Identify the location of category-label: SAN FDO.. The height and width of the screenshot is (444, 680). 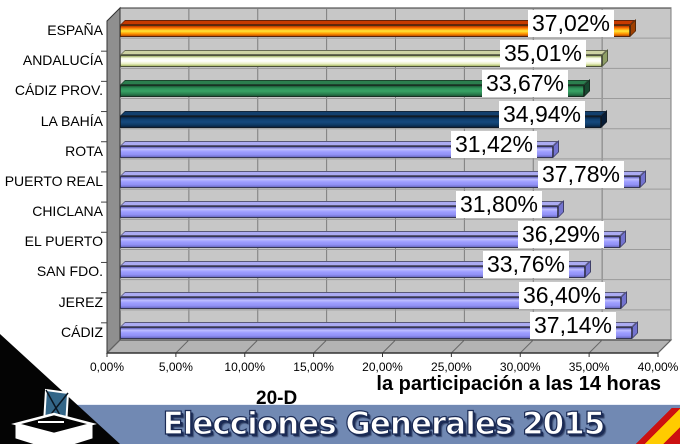
(69, 271).